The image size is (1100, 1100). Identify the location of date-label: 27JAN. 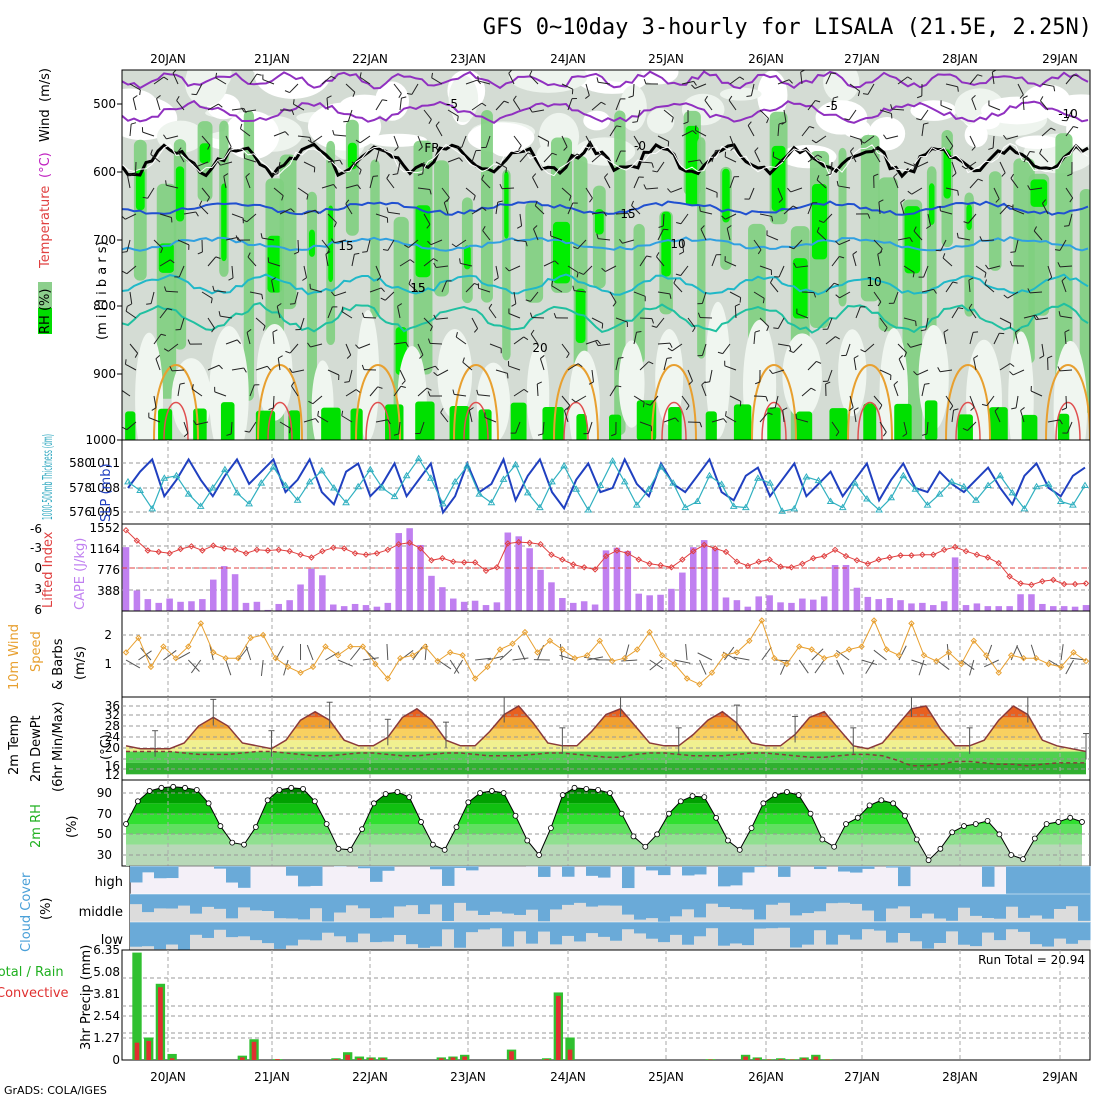
(862, 1077).